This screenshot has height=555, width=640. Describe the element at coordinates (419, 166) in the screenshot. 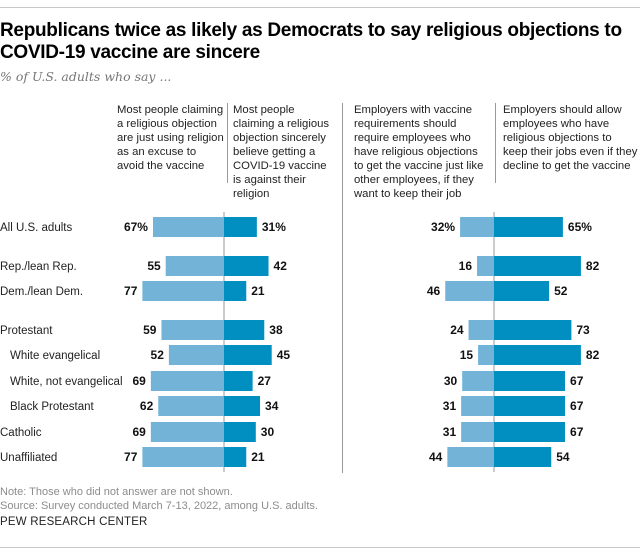

I see `header-line: to get the vaccine just like` at that location.